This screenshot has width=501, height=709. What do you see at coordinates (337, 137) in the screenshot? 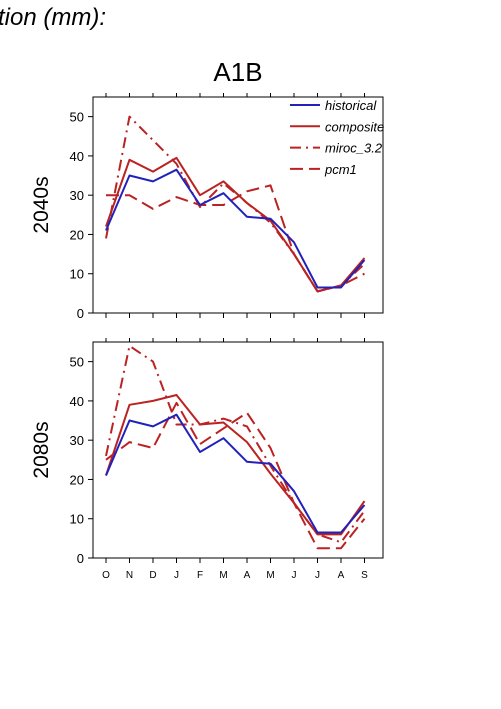
I see `legend: historical composite miroc_3.2 pcm1` at bounding box center [337, 137].